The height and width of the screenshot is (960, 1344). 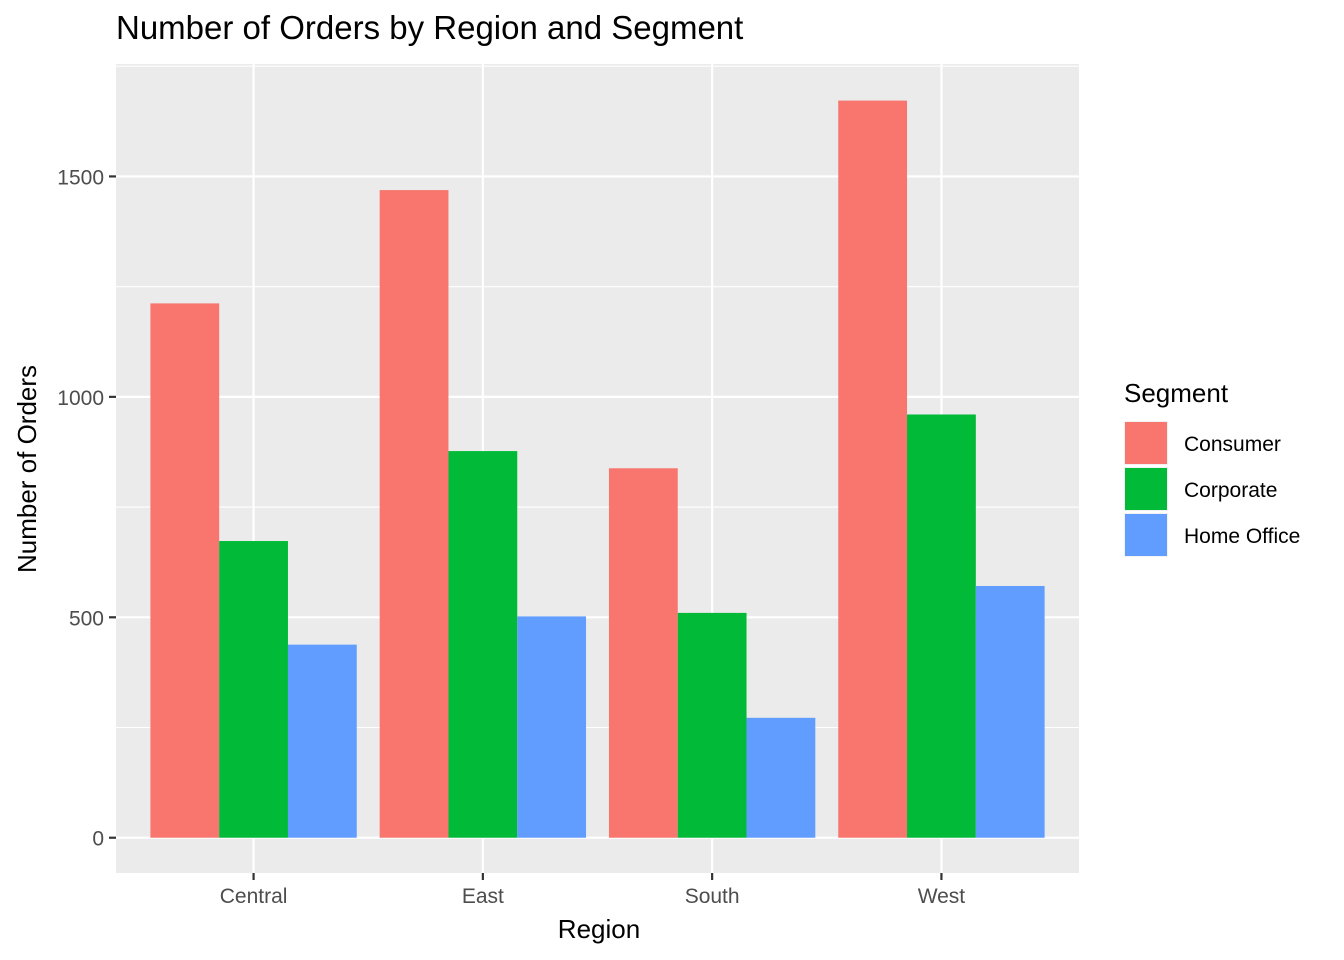 What do you see at coordinates (1232, 444) in the screenshot?
I see `legend-label: Consumer` at bounding box center [1232, 444].